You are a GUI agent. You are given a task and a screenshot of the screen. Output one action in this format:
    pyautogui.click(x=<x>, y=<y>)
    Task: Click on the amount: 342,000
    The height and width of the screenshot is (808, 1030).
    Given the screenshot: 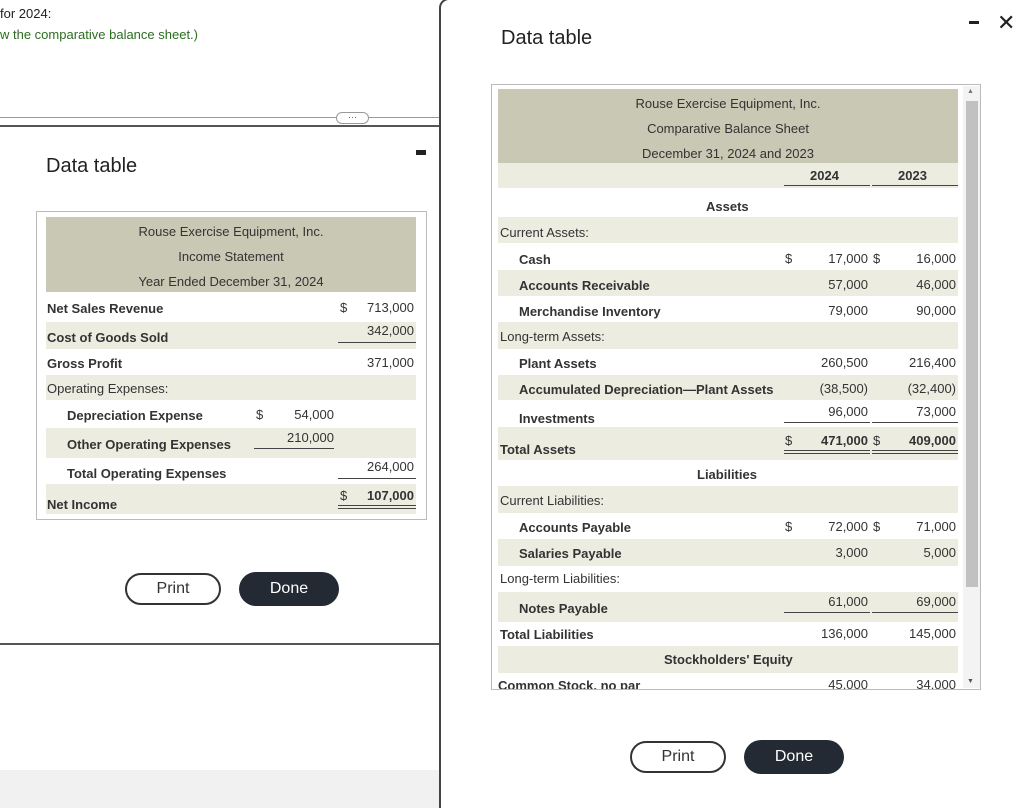 What is the action you would take?
    pyautogui.click(x=390, y=330)
    